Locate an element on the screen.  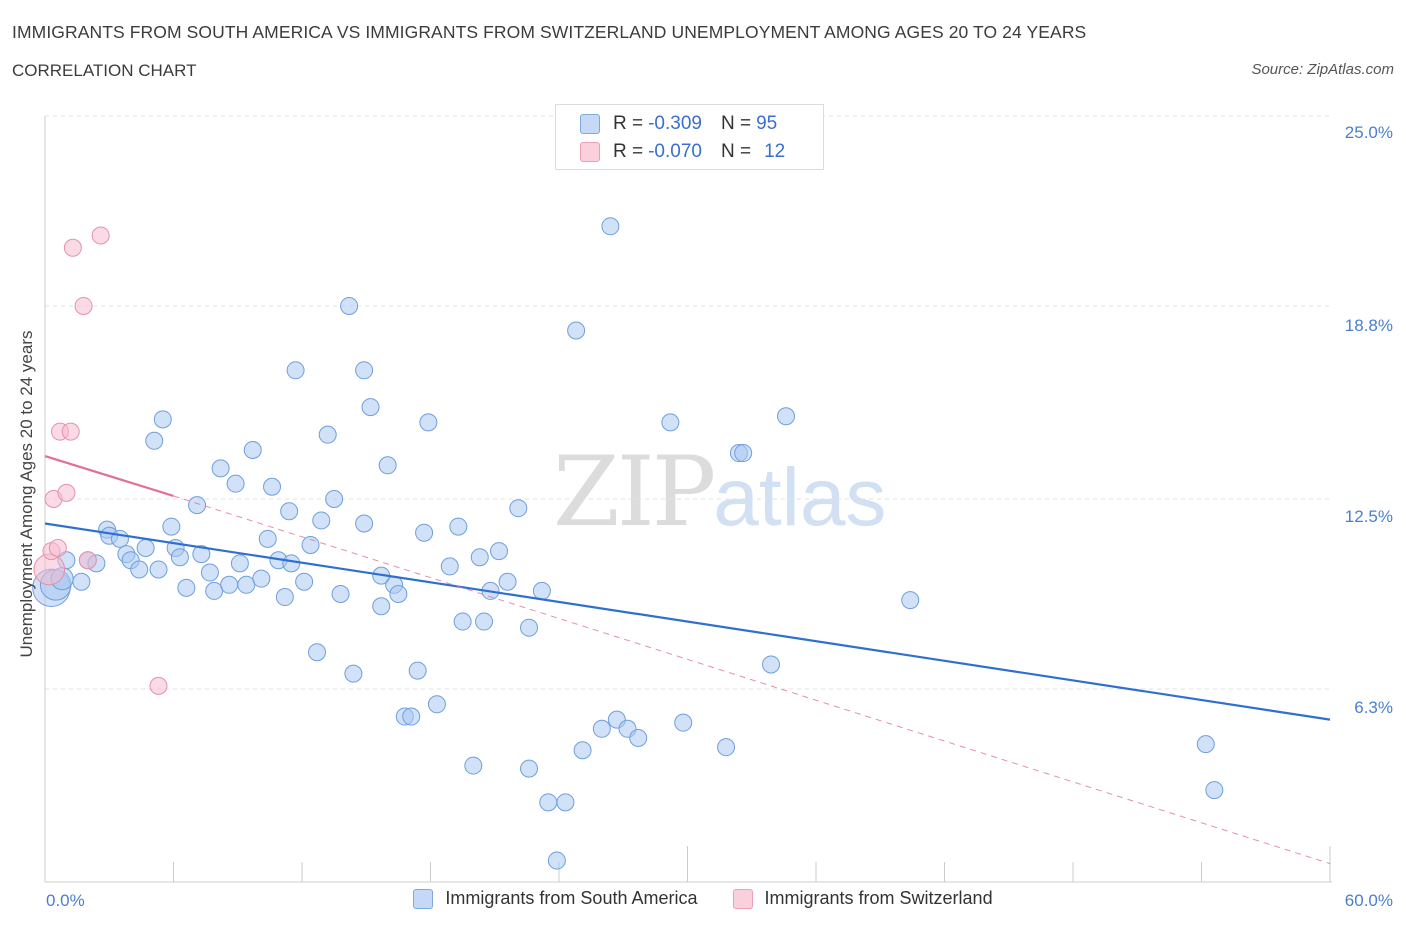
x-tick-label-min: 0.0% is located at coordinates (65, 900).